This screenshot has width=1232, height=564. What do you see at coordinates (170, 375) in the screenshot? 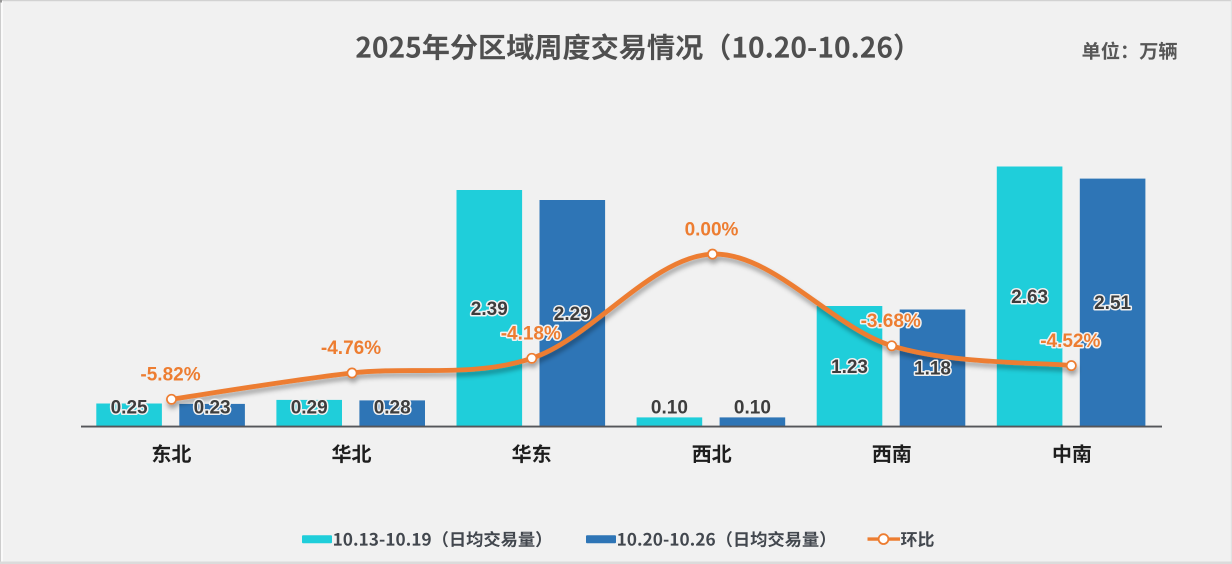
I see `svg-text: -5.82%` at bounding box center [170, 375].